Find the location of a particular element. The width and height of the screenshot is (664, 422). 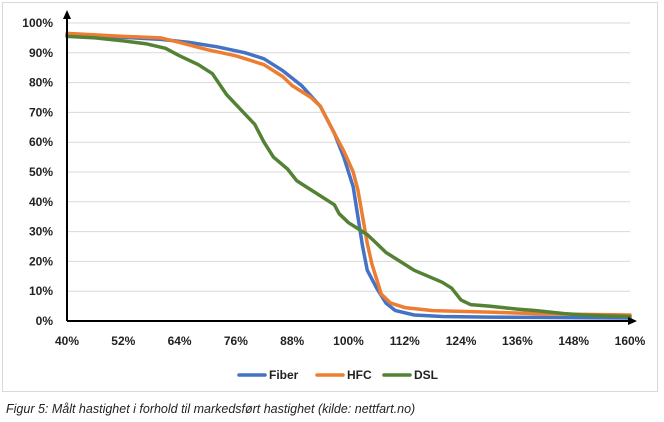

y-tick-label: 40% is located at coordinates (41, 202).